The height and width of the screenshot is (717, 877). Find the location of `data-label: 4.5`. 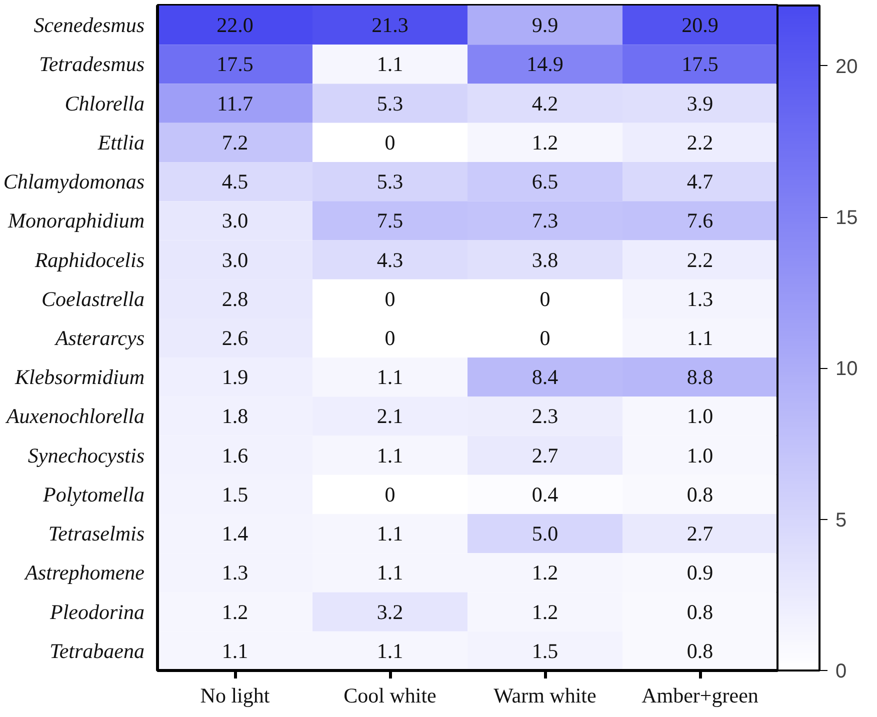

data-label: 4.5 is located at coordinates (235, 182).